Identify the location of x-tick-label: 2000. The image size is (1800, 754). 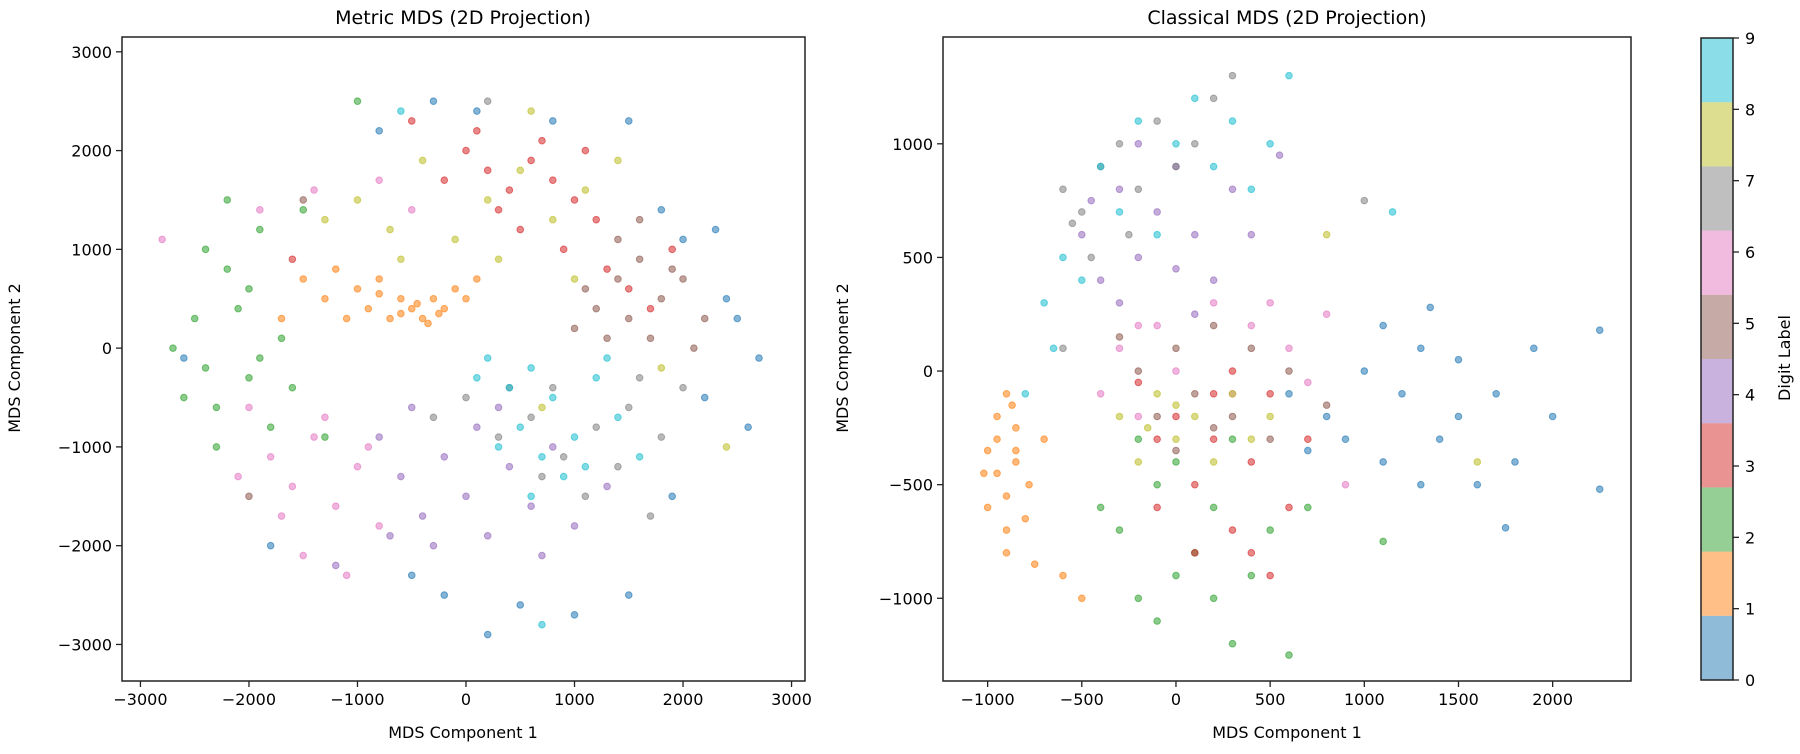
(683, 699).